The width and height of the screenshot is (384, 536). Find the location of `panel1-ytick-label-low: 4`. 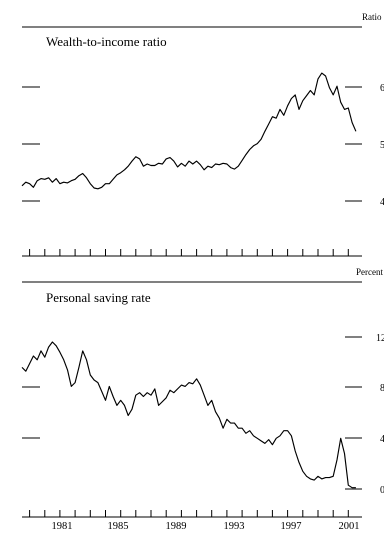

panel1-ytick-label-low: 4 is located at coordinates (382, 202).